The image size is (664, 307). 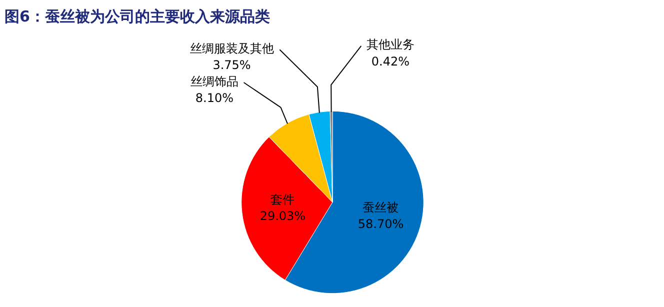 What do you see at coordinates (380, 207) in the screenshot?
I see `slice-label: 蚕丝被` at bounding box center [380, 207].